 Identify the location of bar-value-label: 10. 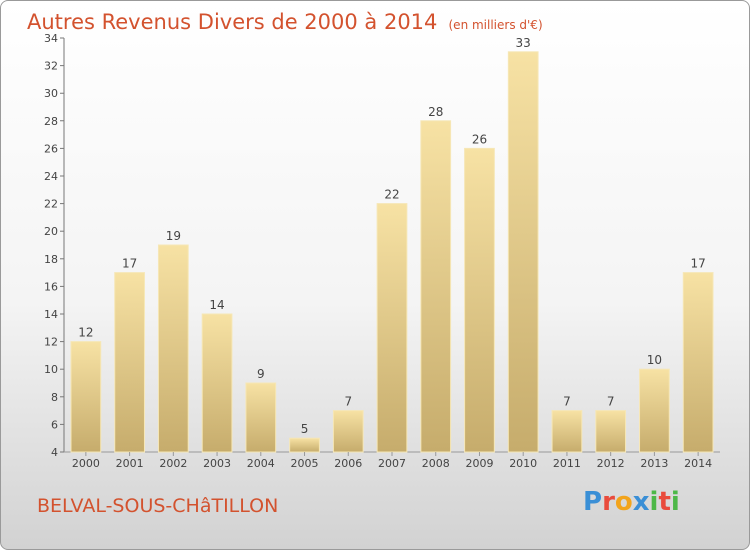
(654, 360).